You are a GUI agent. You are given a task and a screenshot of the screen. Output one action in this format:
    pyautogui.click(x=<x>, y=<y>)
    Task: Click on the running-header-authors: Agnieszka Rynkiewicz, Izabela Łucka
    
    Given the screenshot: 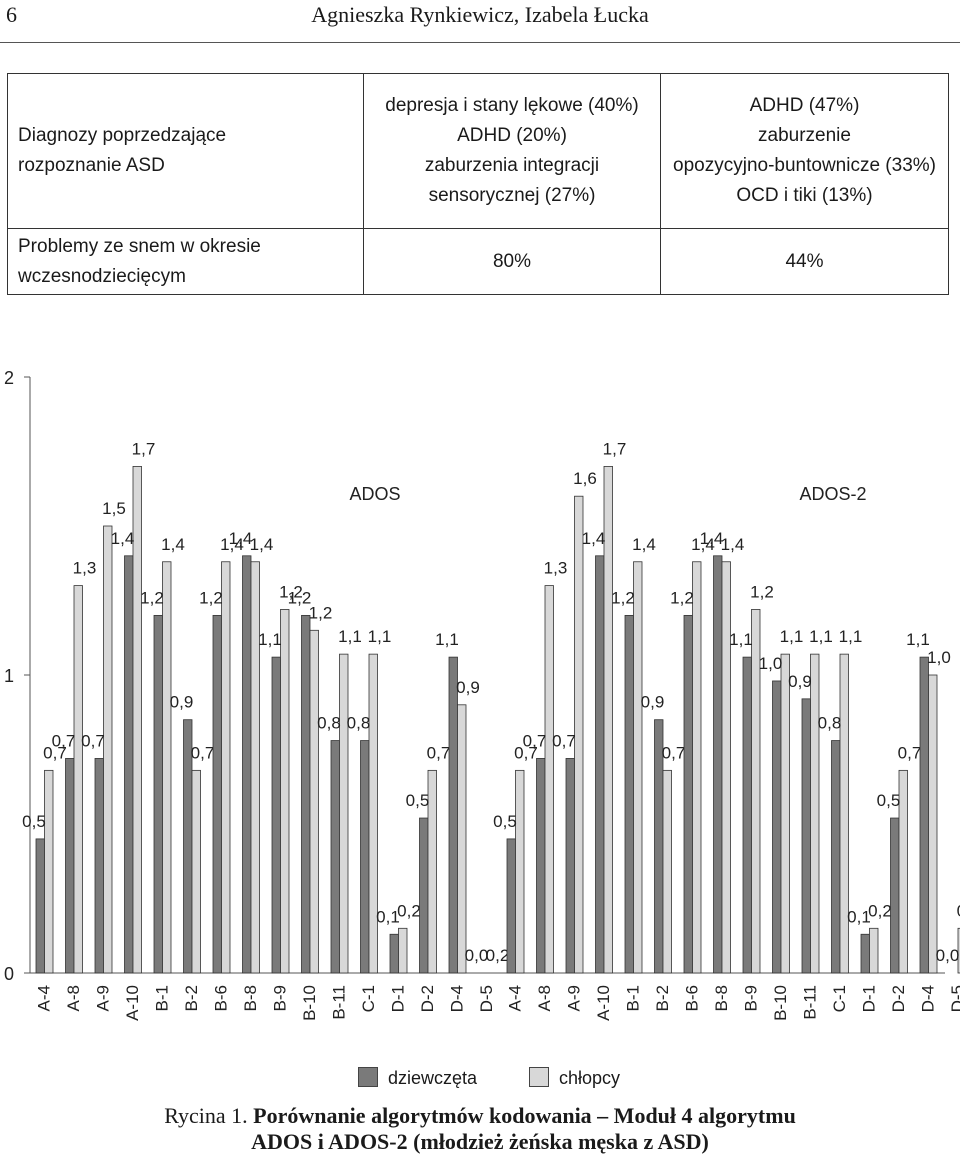 What is the action you would take?
    pyautogui.click(x=480, y=14)
    